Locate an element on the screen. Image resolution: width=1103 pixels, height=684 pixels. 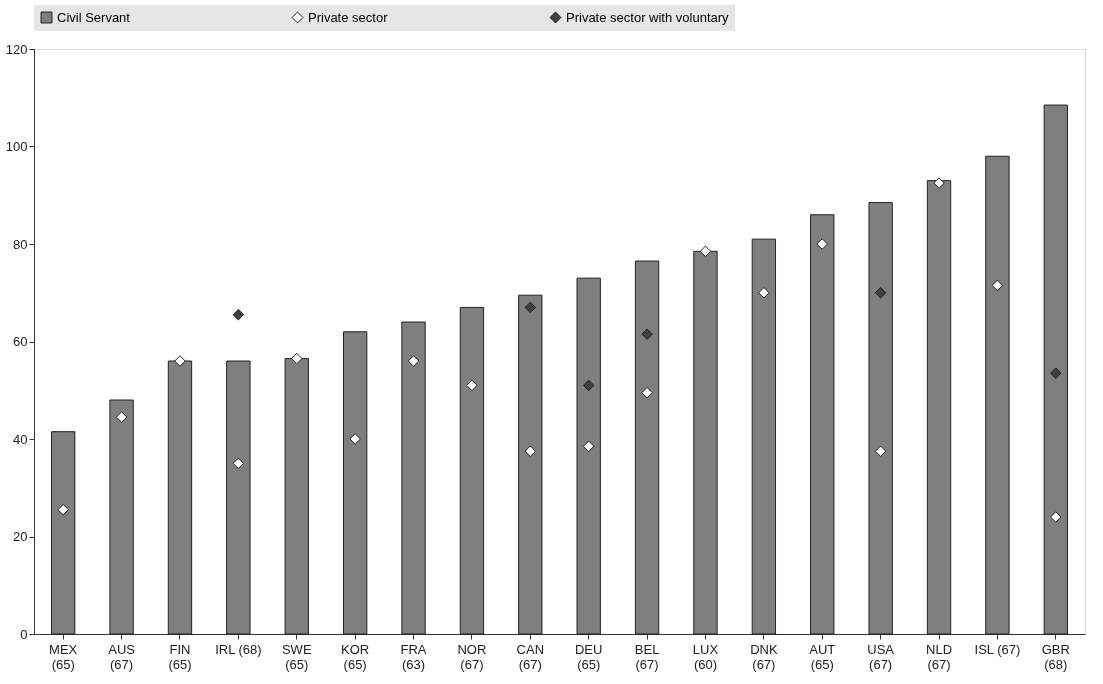
x-tick-label: MEX (65) is located at coordinates (63, 656).